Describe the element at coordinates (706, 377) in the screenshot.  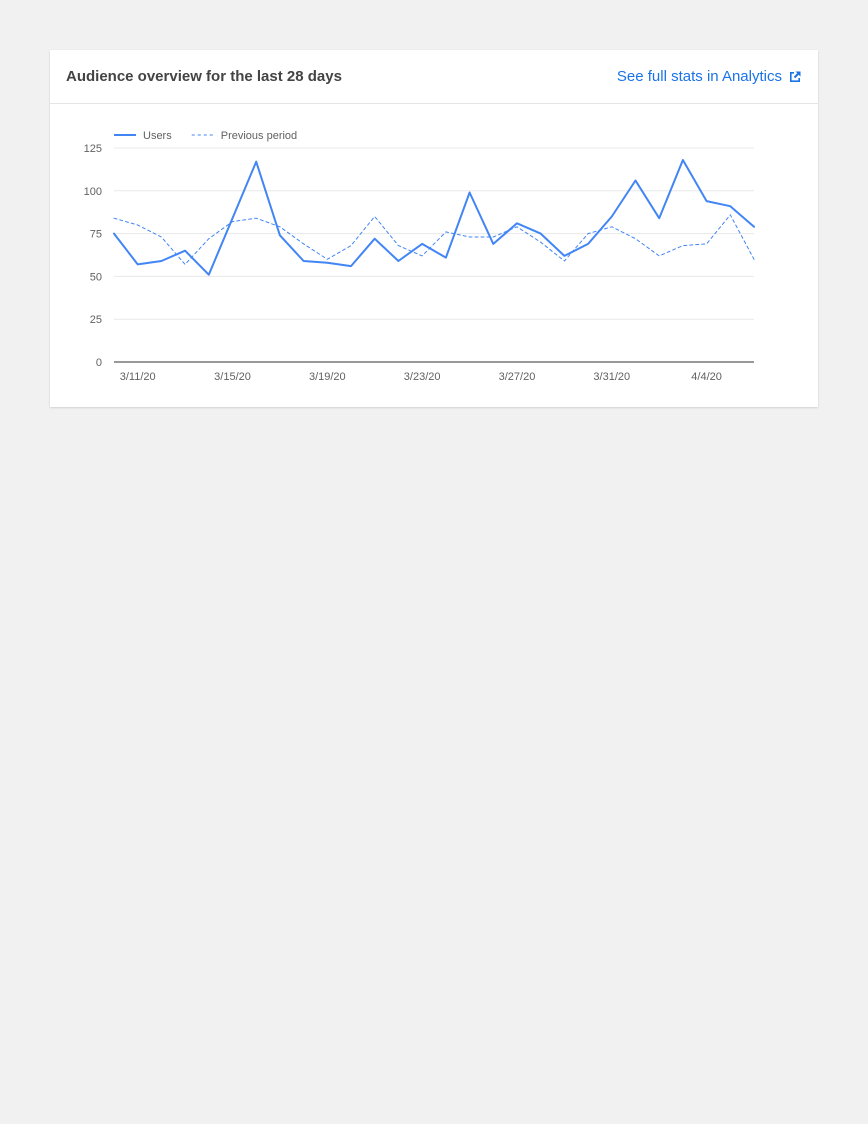
I see `x-tick-label: 4/4/20` at that location.